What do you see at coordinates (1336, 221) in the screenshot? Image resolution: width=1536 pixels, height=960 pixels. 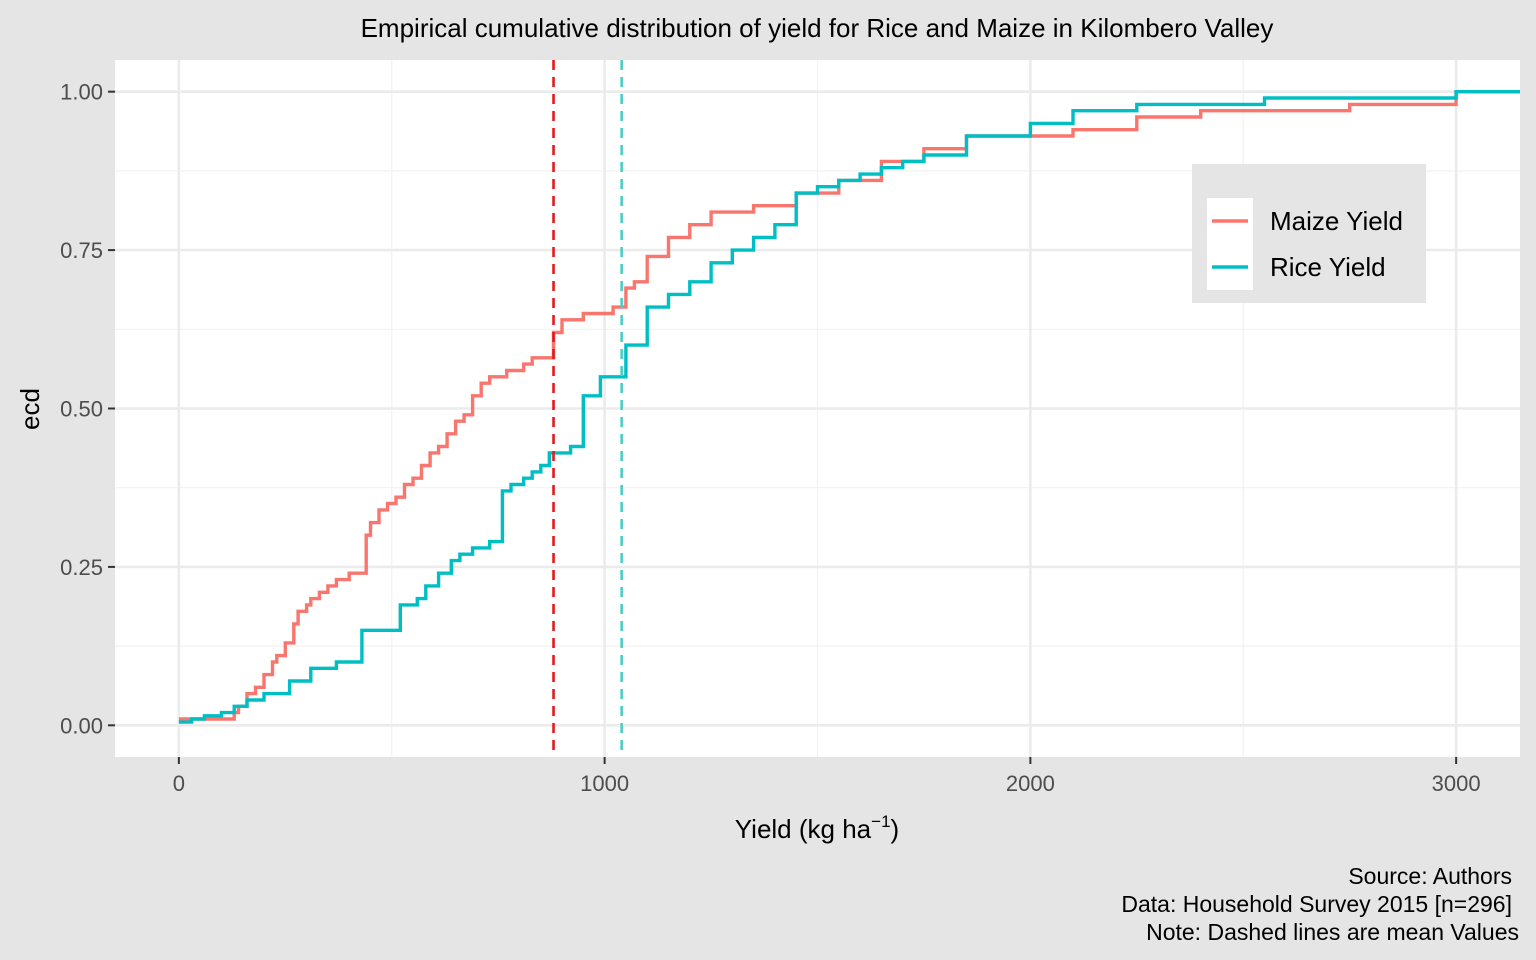 I see `legend-label-maize: Maize Yield` at bounding box center [1336, 221].